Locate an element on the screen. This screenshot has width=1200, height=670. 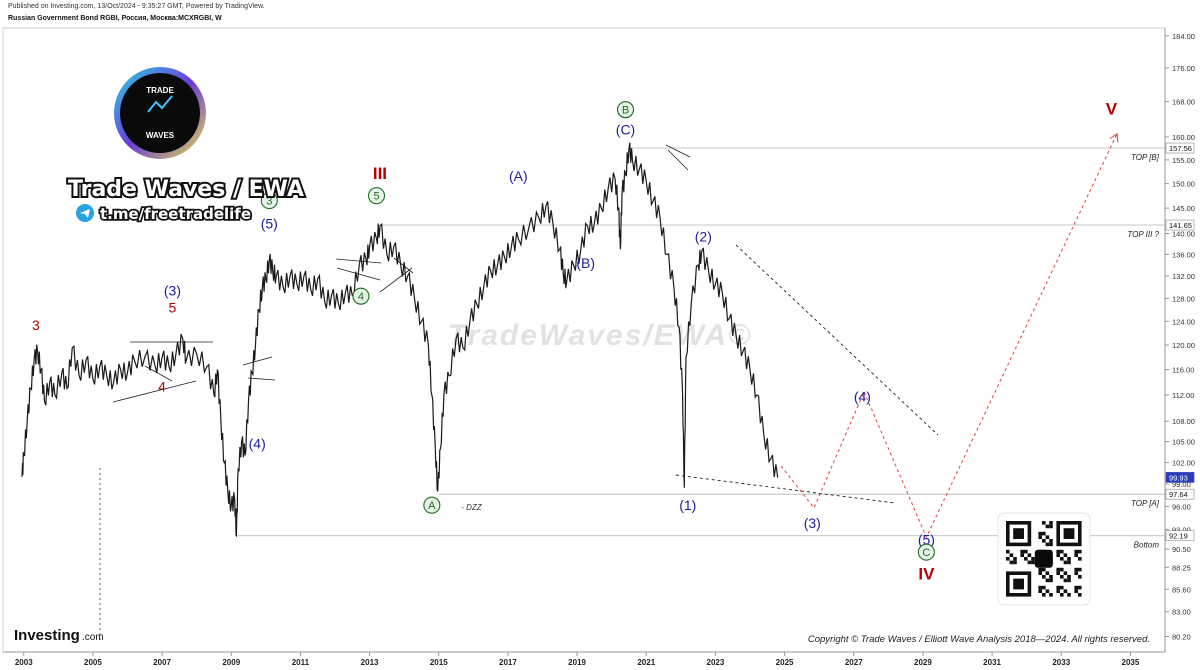
x-tick-label: 2031 is located at coordinates (992, 662).